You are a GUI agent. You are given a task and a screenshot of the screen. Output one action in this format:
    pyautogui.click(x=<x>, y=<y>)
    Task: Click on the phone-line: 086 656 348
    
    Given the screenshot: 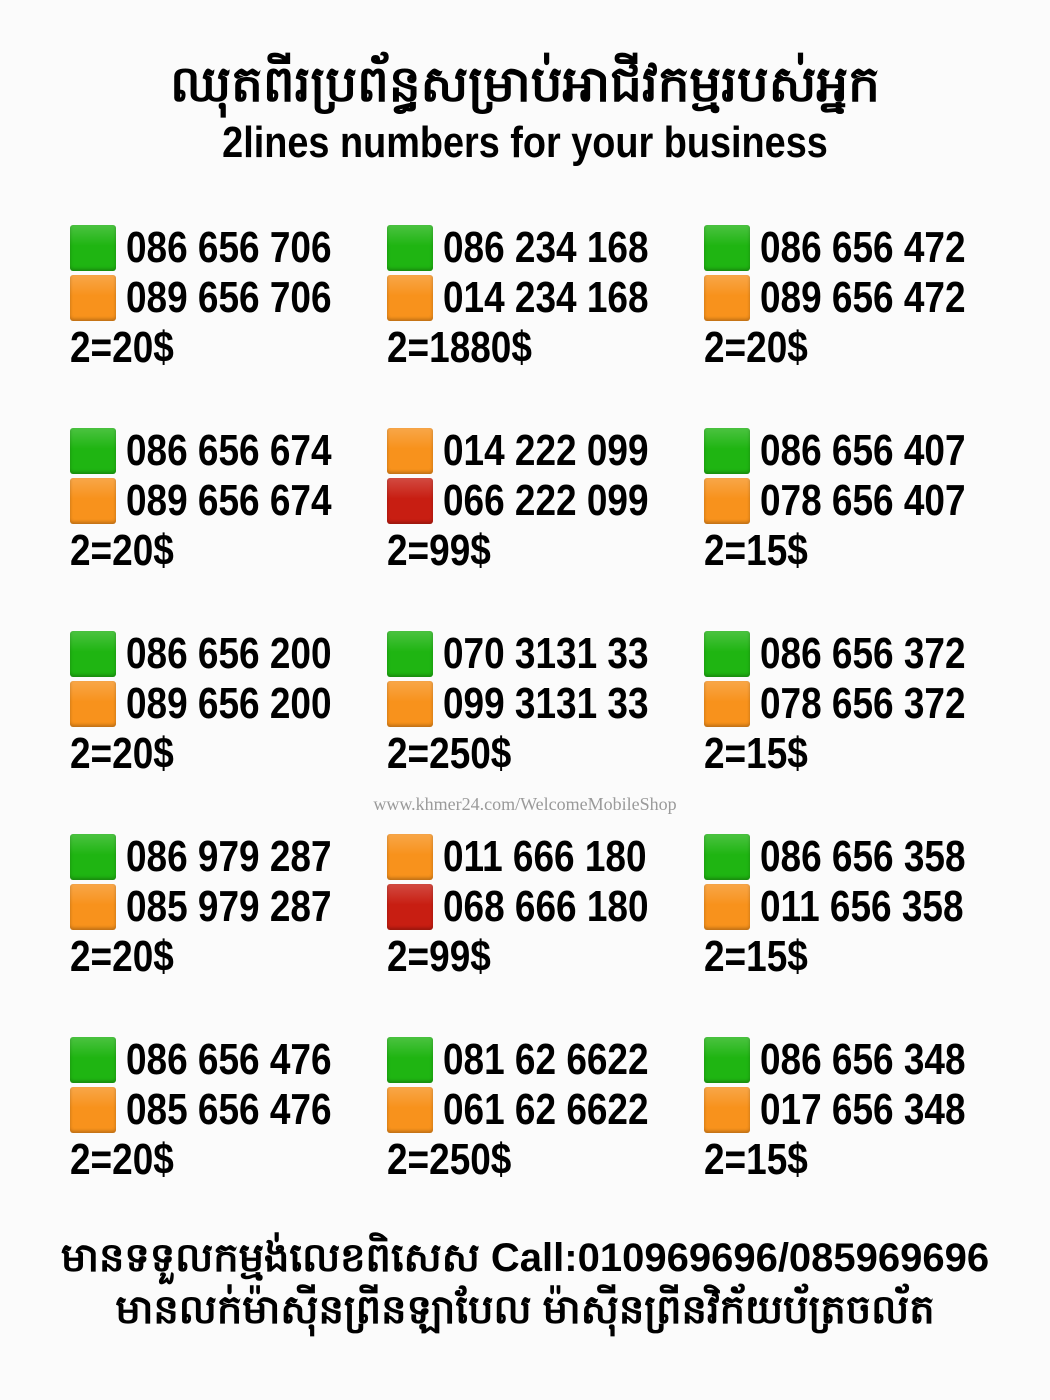 What is the action you would take?
    pyautogui.click(x=854, y=1060)
    